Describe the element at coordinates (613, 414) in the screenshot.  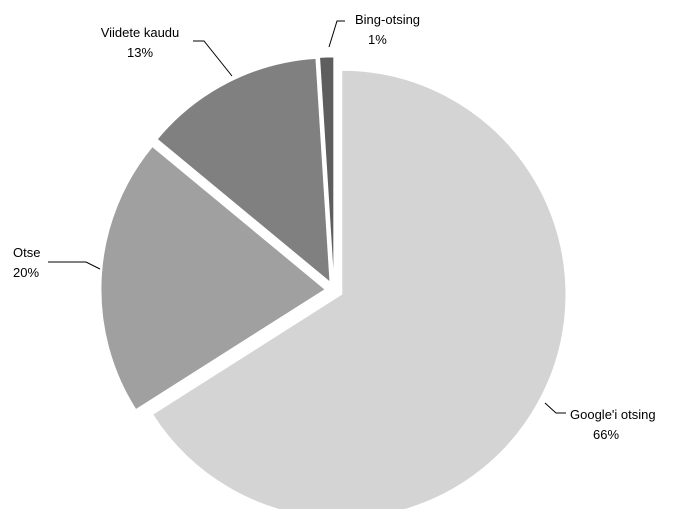
I see `label-google-name: Google'i otsing` at that location.